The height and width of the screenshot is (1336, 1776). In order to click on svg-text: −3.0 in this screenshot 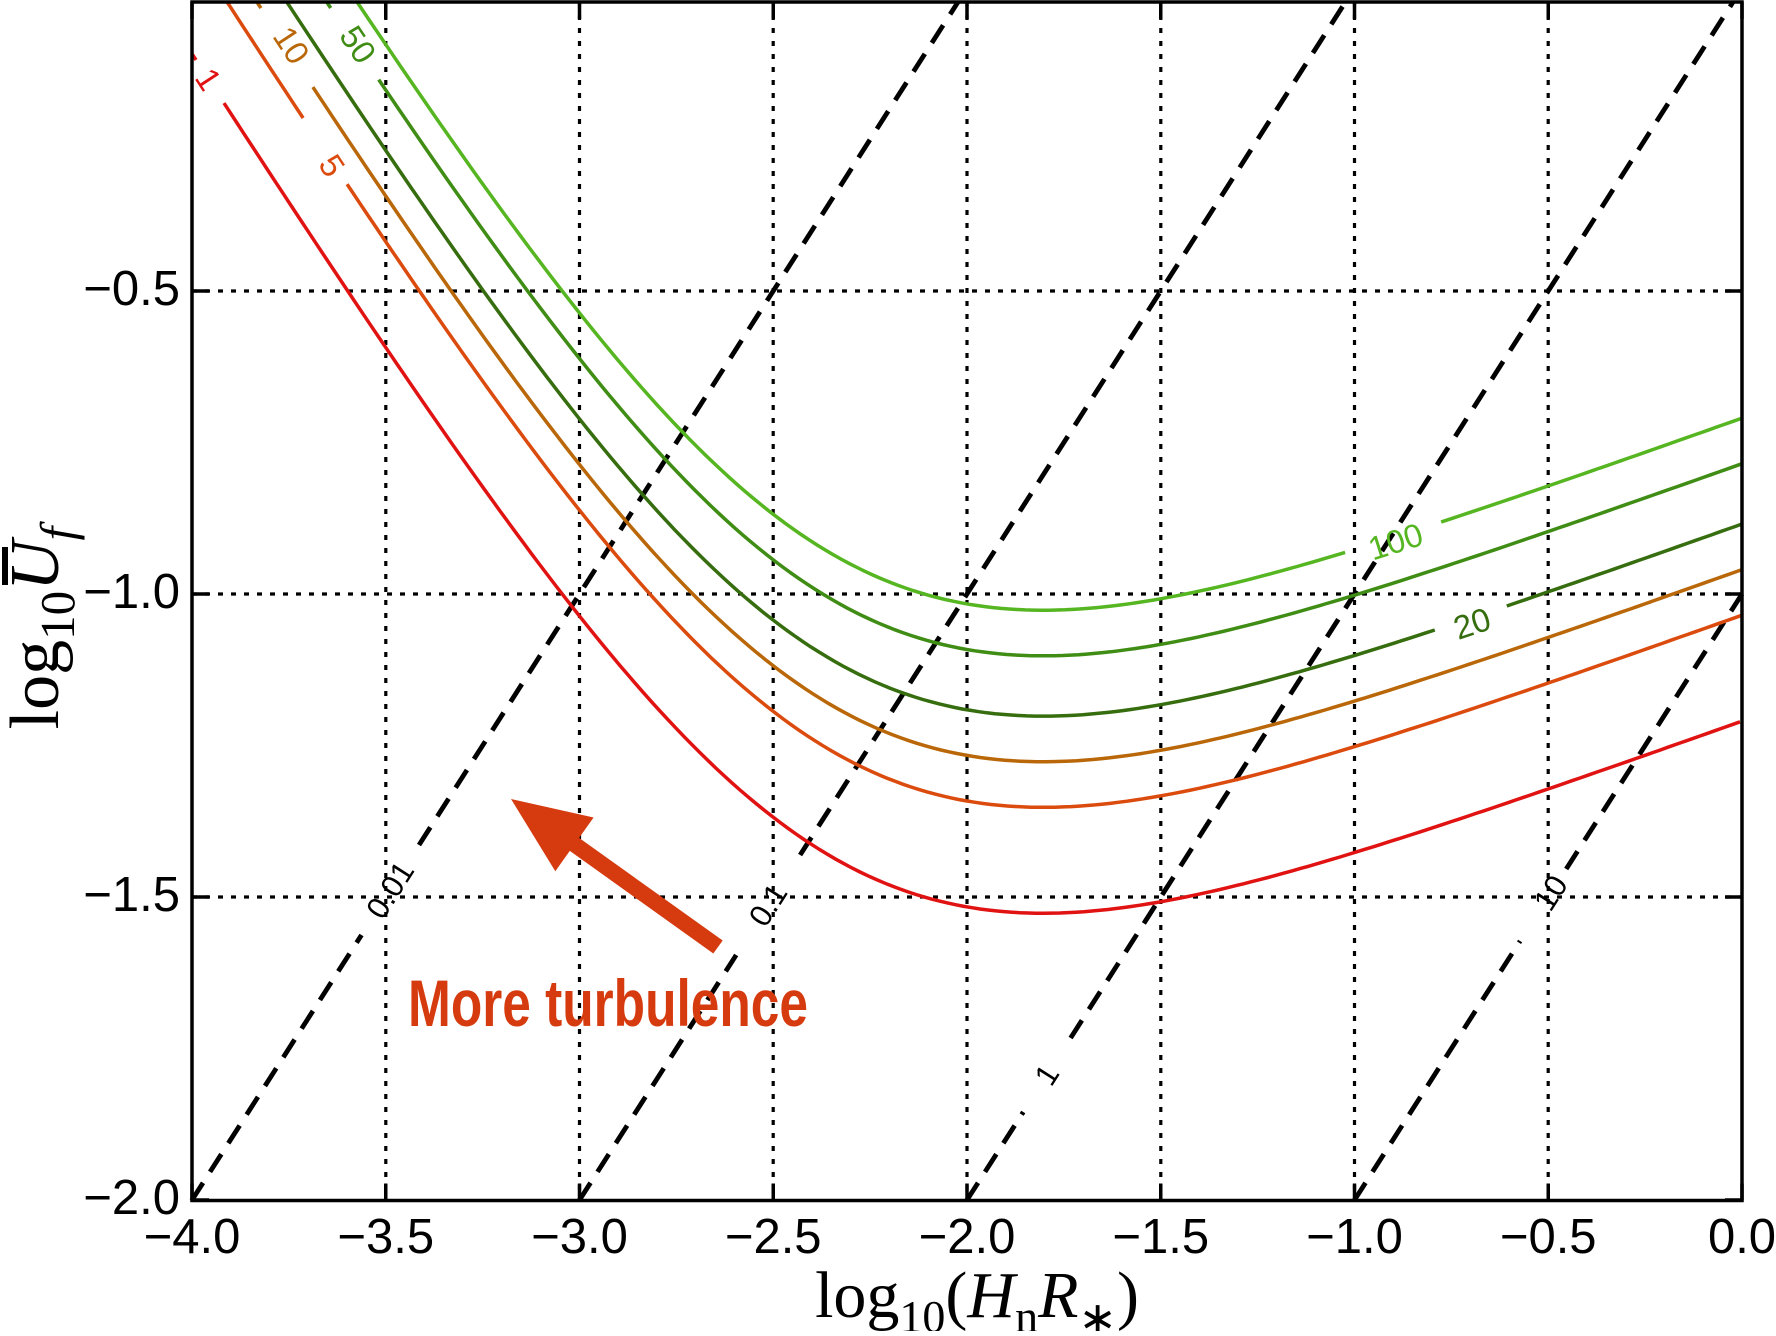, I will do `click(579, 1237)`.